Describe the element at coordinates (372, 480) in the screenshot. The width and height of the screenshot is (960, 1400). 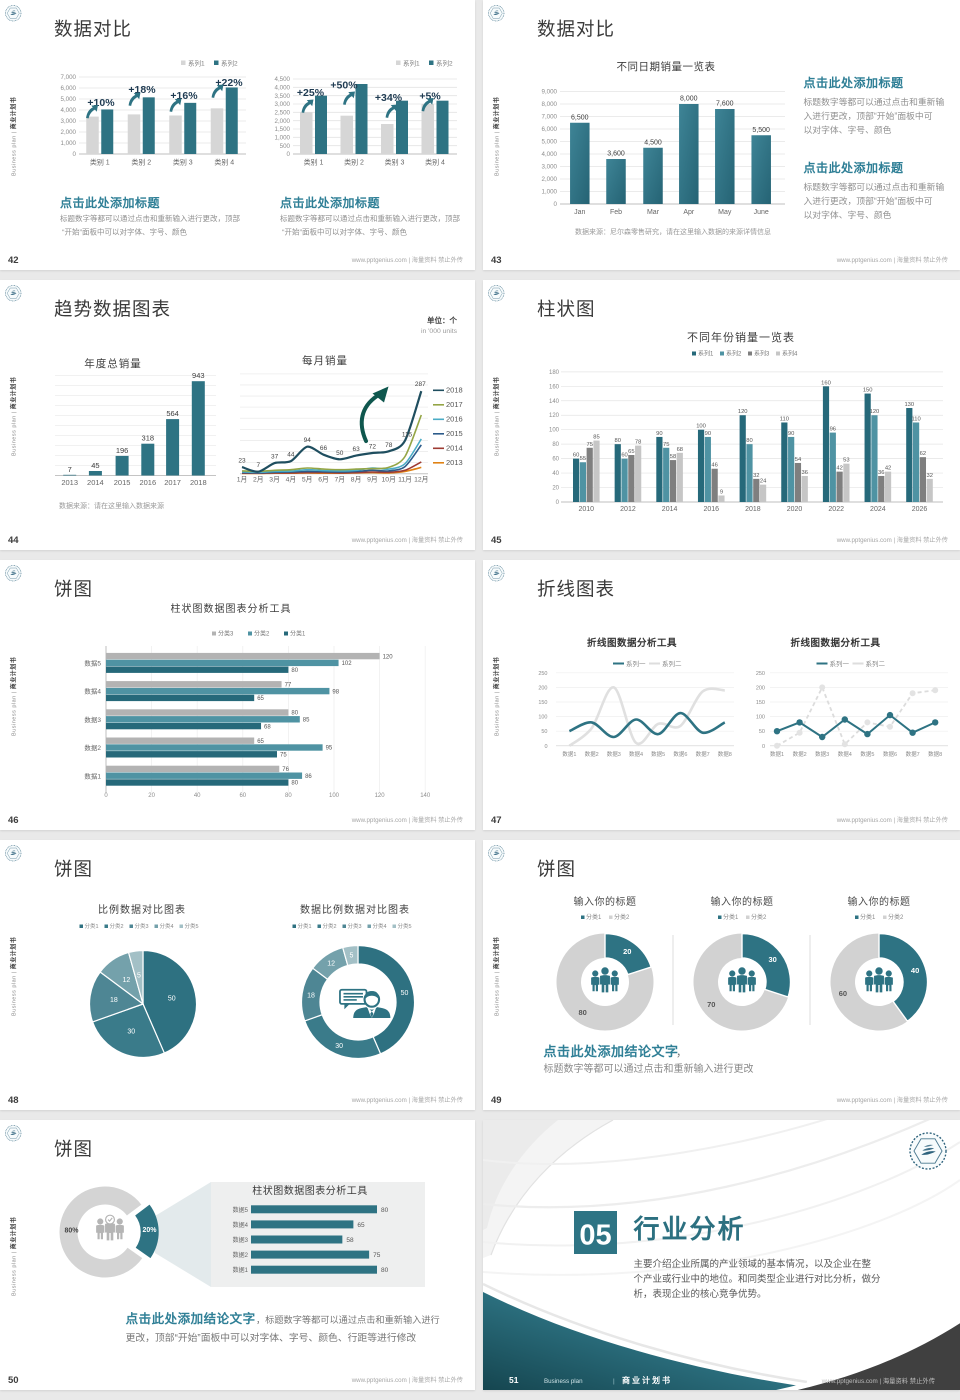
I see `svg-text: 9月` at that location.